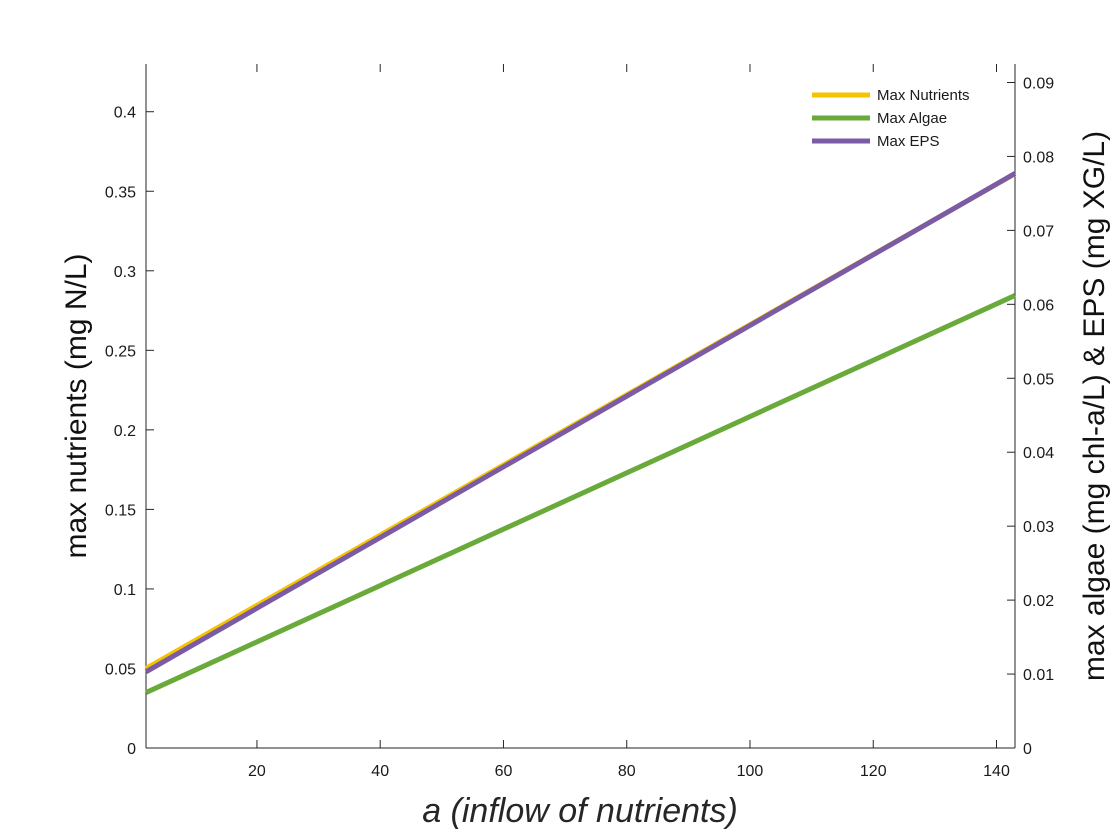 This screenshot has height=840, width=1120. What do you see at coordinates (1030, 416) in the screenshot?
I see `y-right-ticks: 0 0.01 0.02 0.03 0.04 0.05 0.06 0.07 0.08 0.09` at bounding box center [1030, 416].